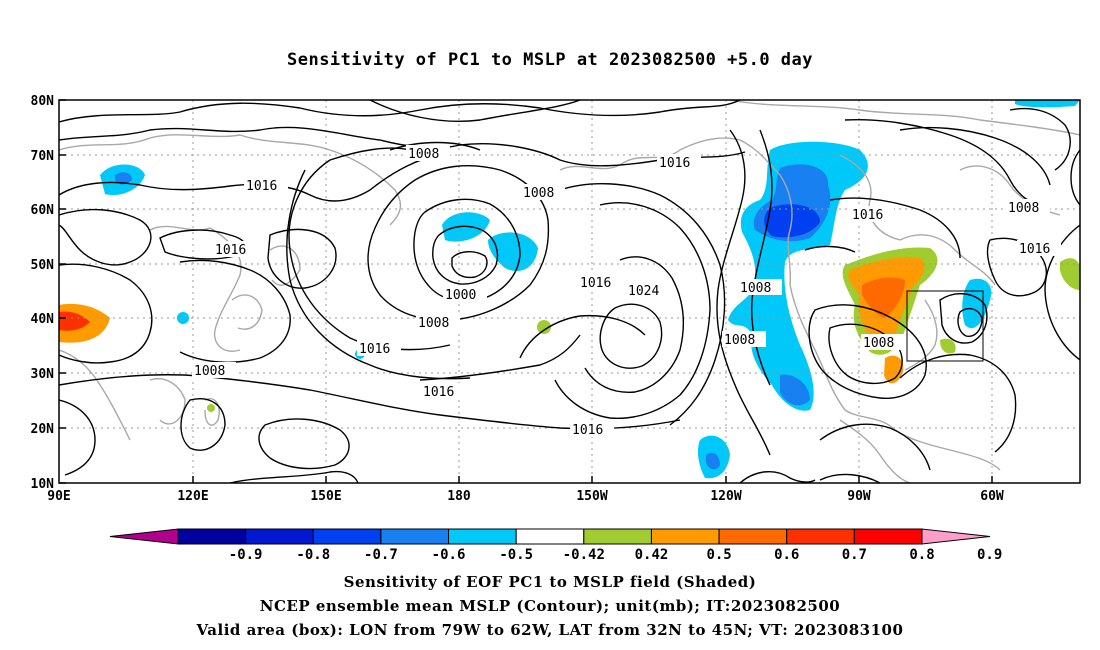 Image resolution: width=1100 pixels, height=650 pixels. Describe the element at coordinates (43, 210) in the screenshot. I see `lat-label: 60N` at that location.